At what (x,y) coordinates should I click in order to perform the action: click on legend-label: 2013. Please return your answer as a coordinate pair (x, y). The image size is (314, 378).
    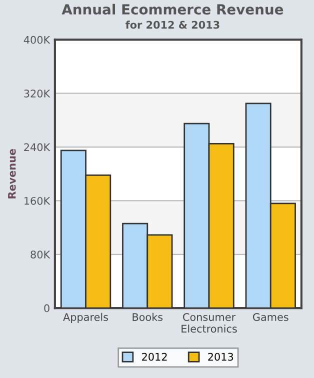
    Looking at the image, I should click on (221, 356).